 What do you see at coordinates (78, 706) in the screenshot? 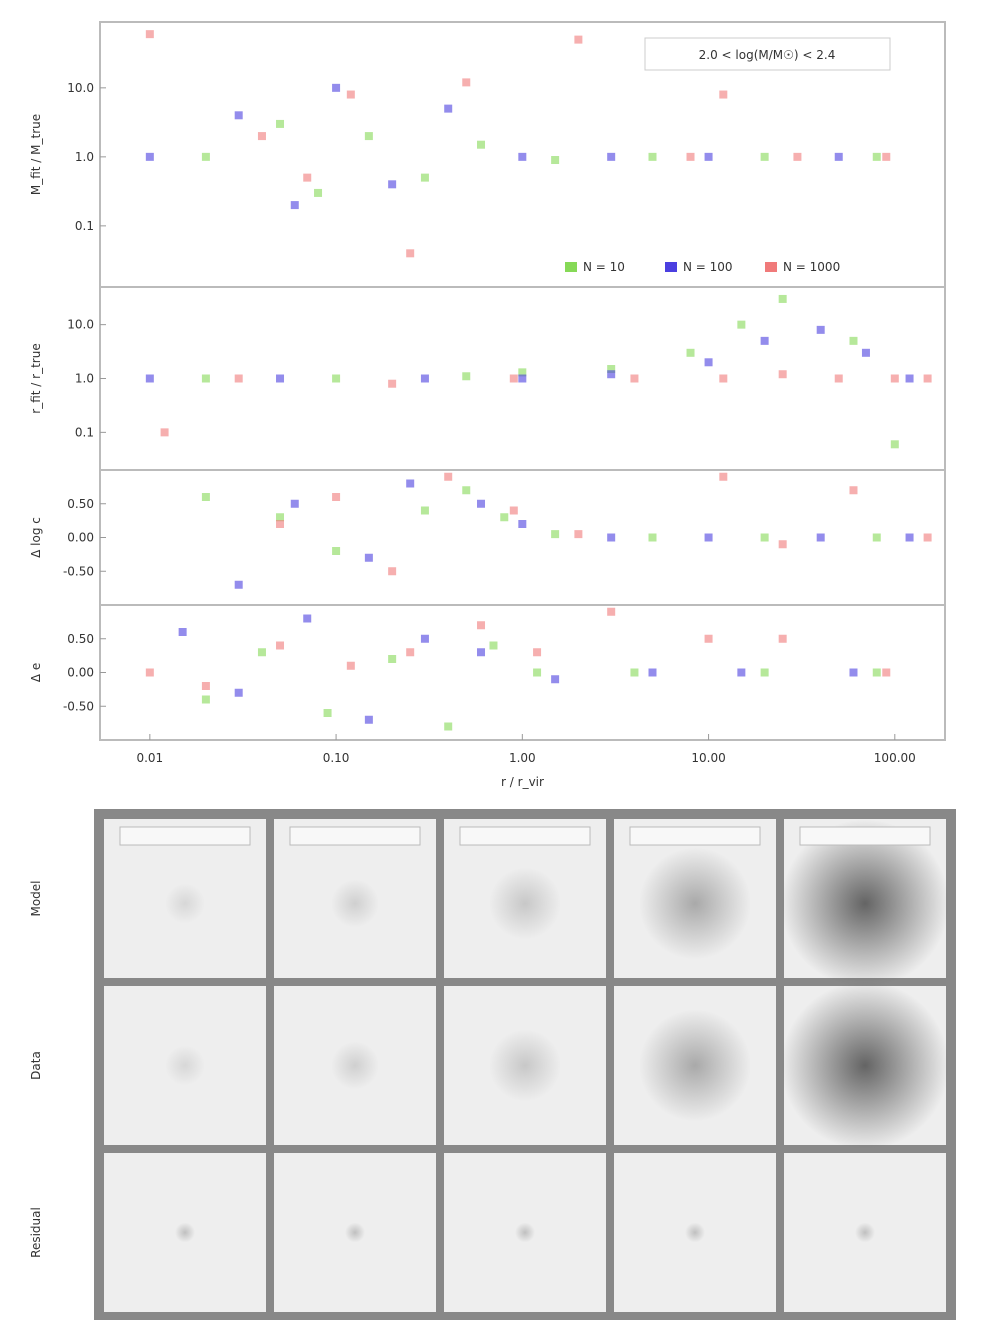
I see `y-tick-label: -0.50` at bounding box center [78, 706].